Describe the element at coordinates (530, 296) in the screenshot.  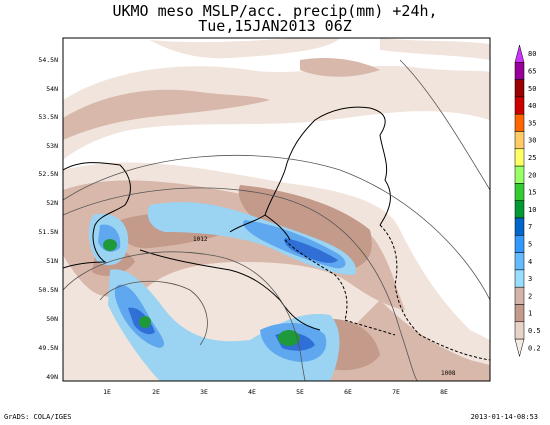
I see `legend-label: 2` at that location.